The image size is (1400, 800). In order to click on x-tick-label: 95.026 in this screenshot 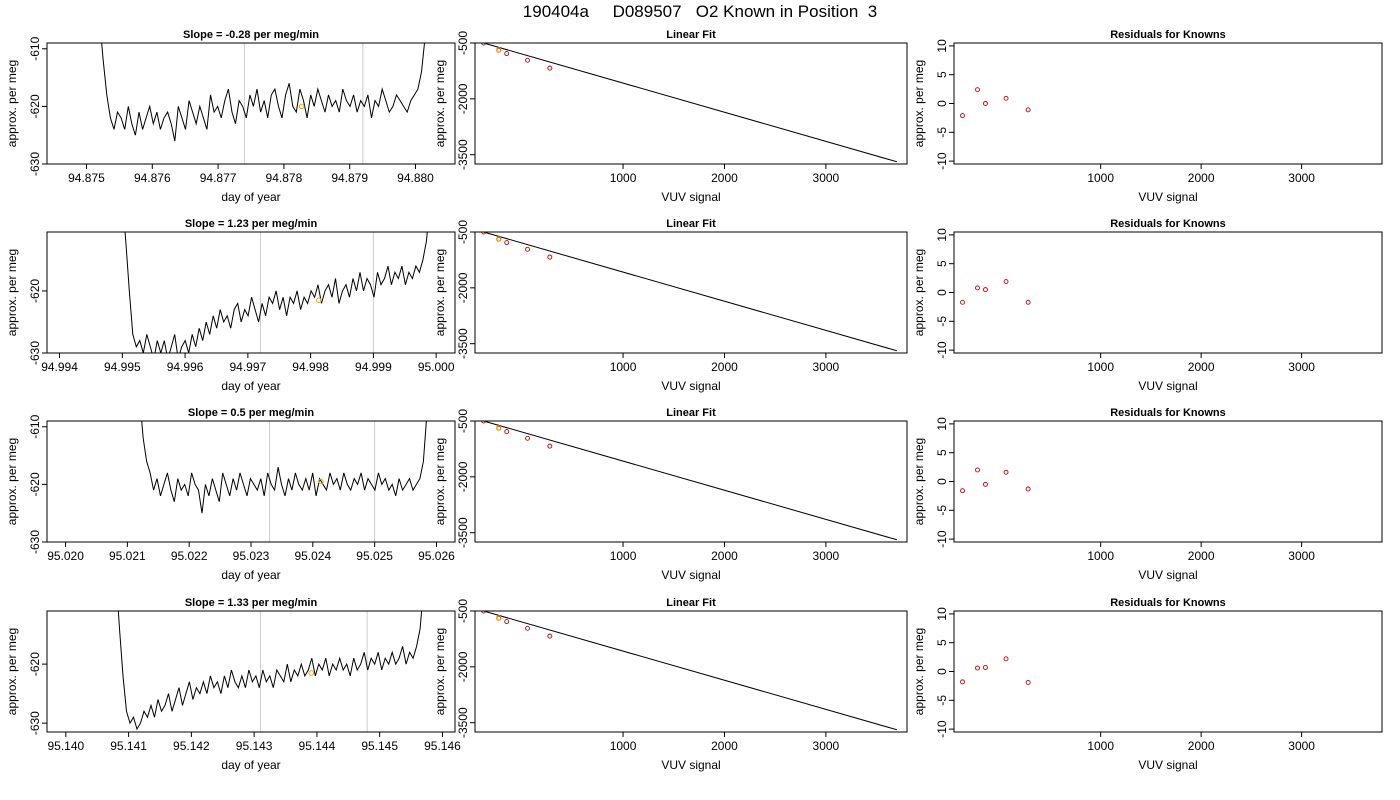, I will do `click(436, 556)`.